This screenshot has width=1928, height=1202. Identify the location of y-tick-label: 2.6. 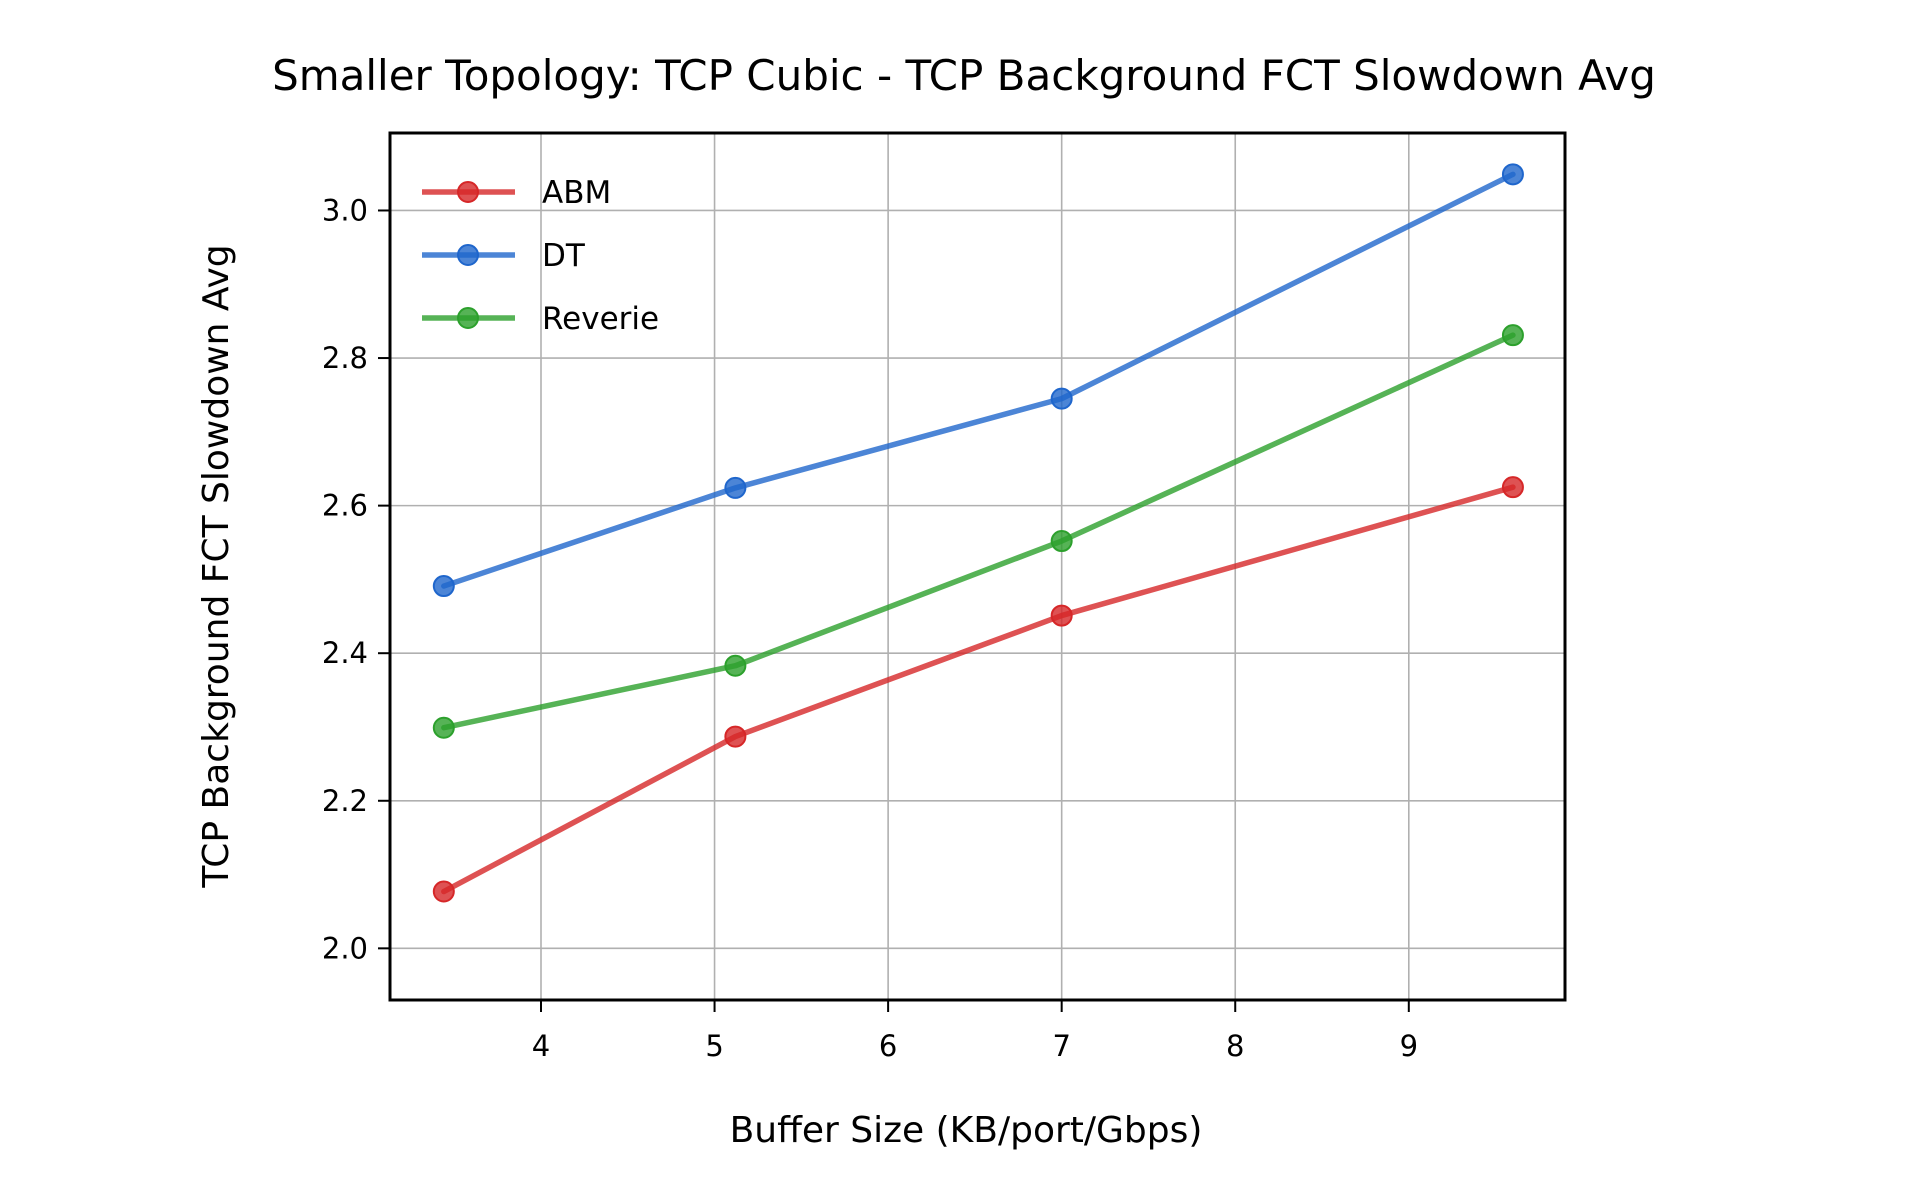
(345, 506).